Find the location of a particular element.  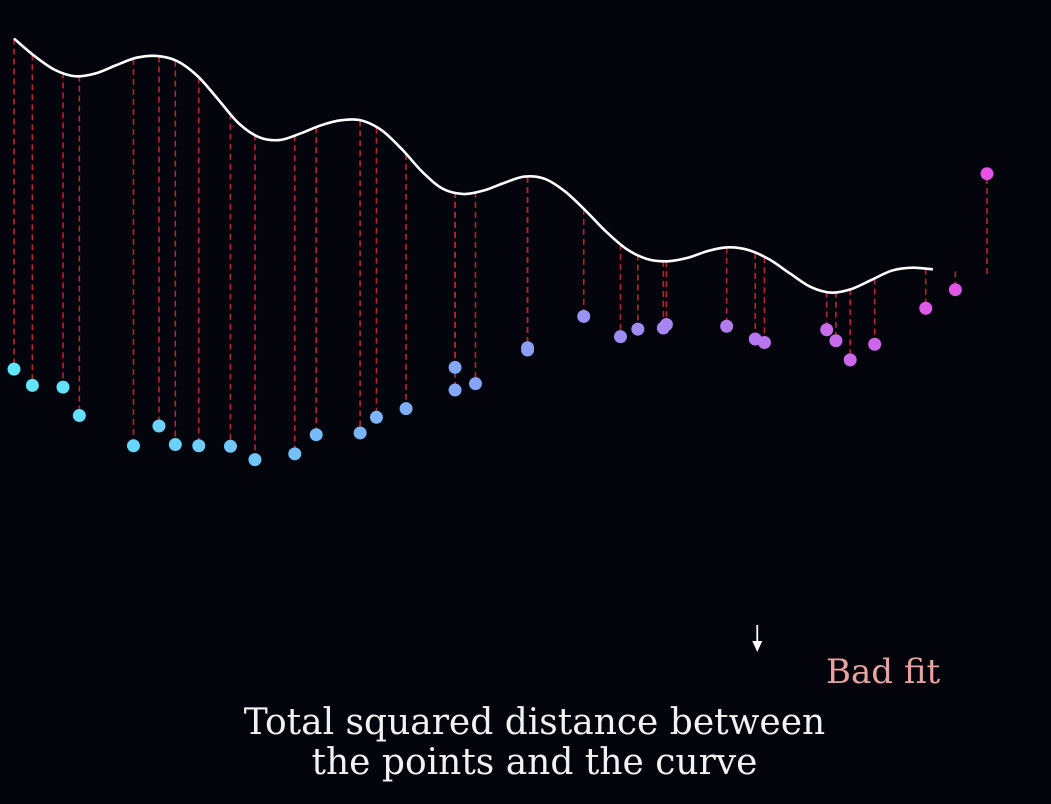

fit-meter is located at coordinates (524, 644).